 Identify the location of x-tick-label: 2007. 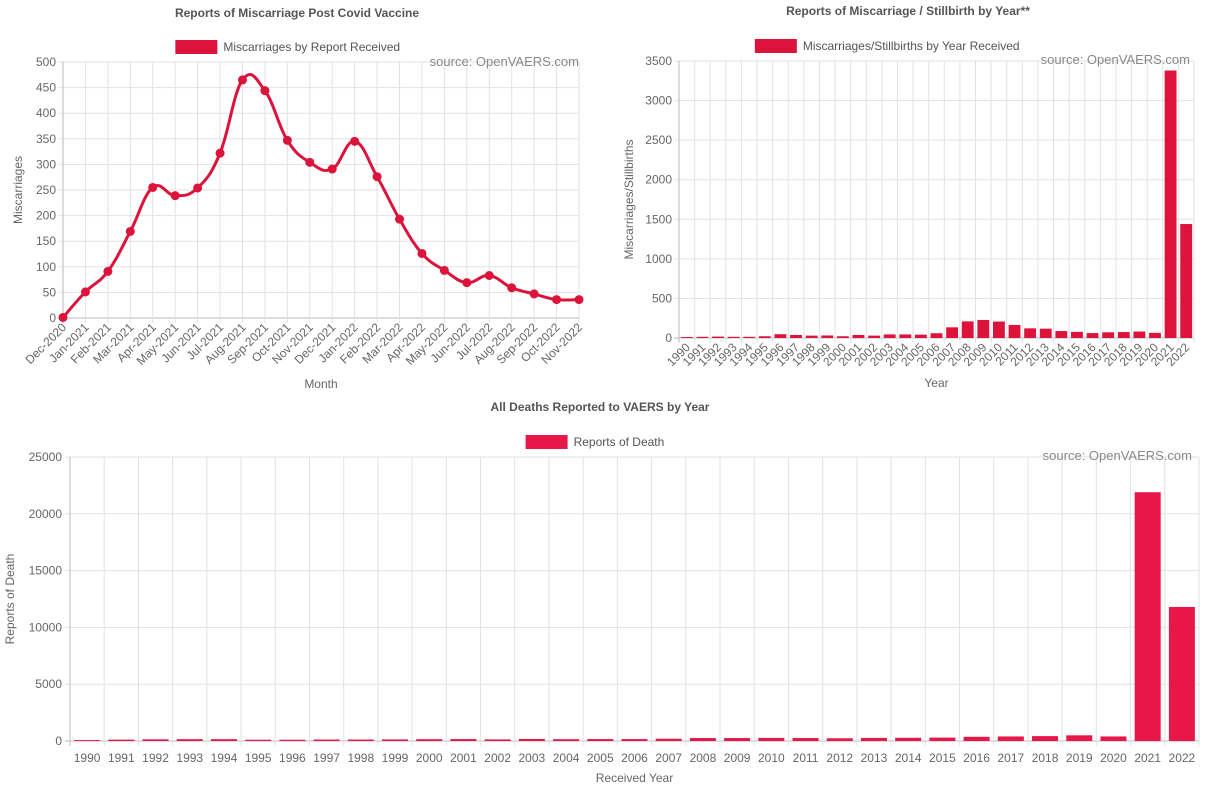
(668, 758).